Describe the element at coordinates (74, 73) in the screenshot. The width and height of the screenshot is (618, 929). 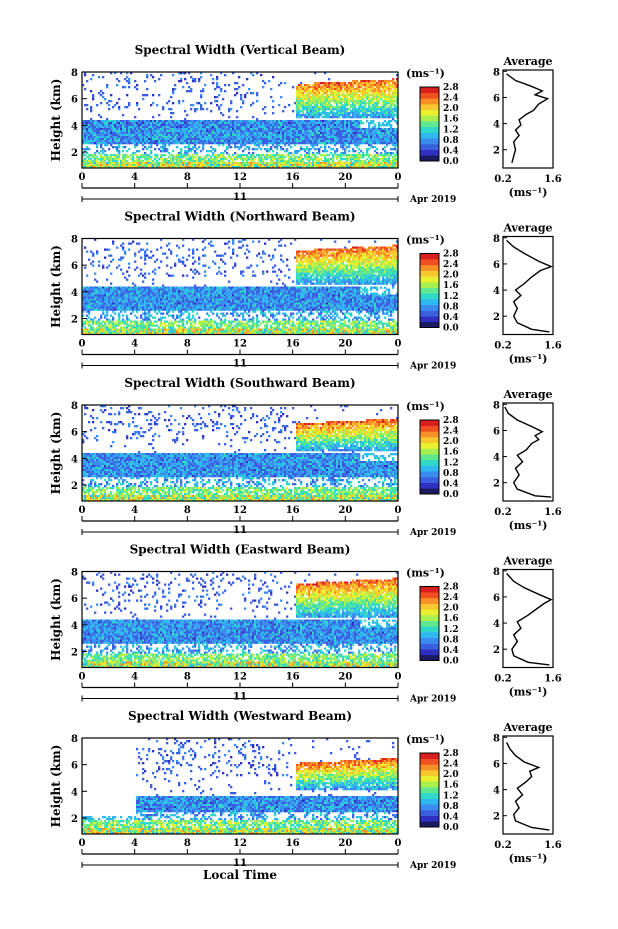
I see `y-tick-label: 8` at that location.